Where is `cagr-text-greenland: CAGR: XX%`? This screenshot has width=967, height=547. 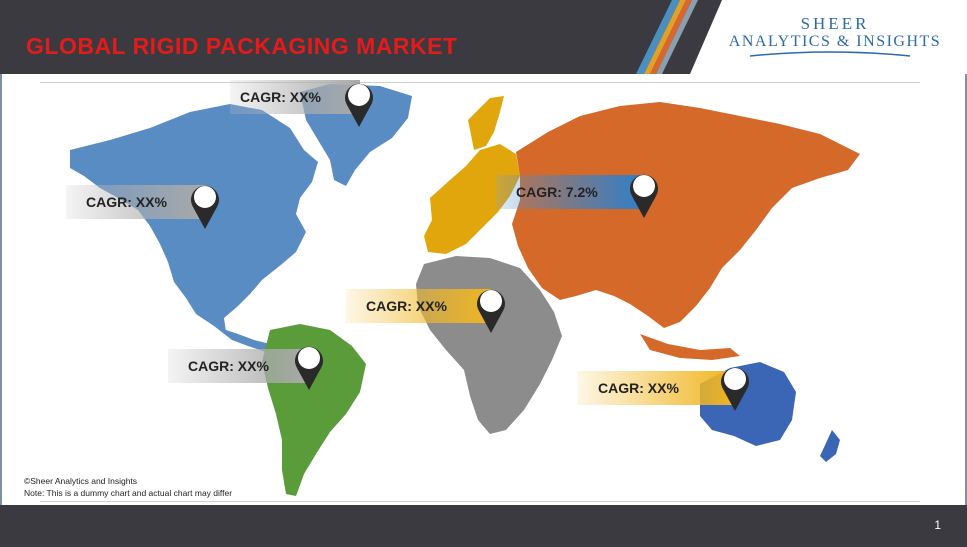
cagr-text-greenland: CAGR: XX% is located at coordinates (280, 97).